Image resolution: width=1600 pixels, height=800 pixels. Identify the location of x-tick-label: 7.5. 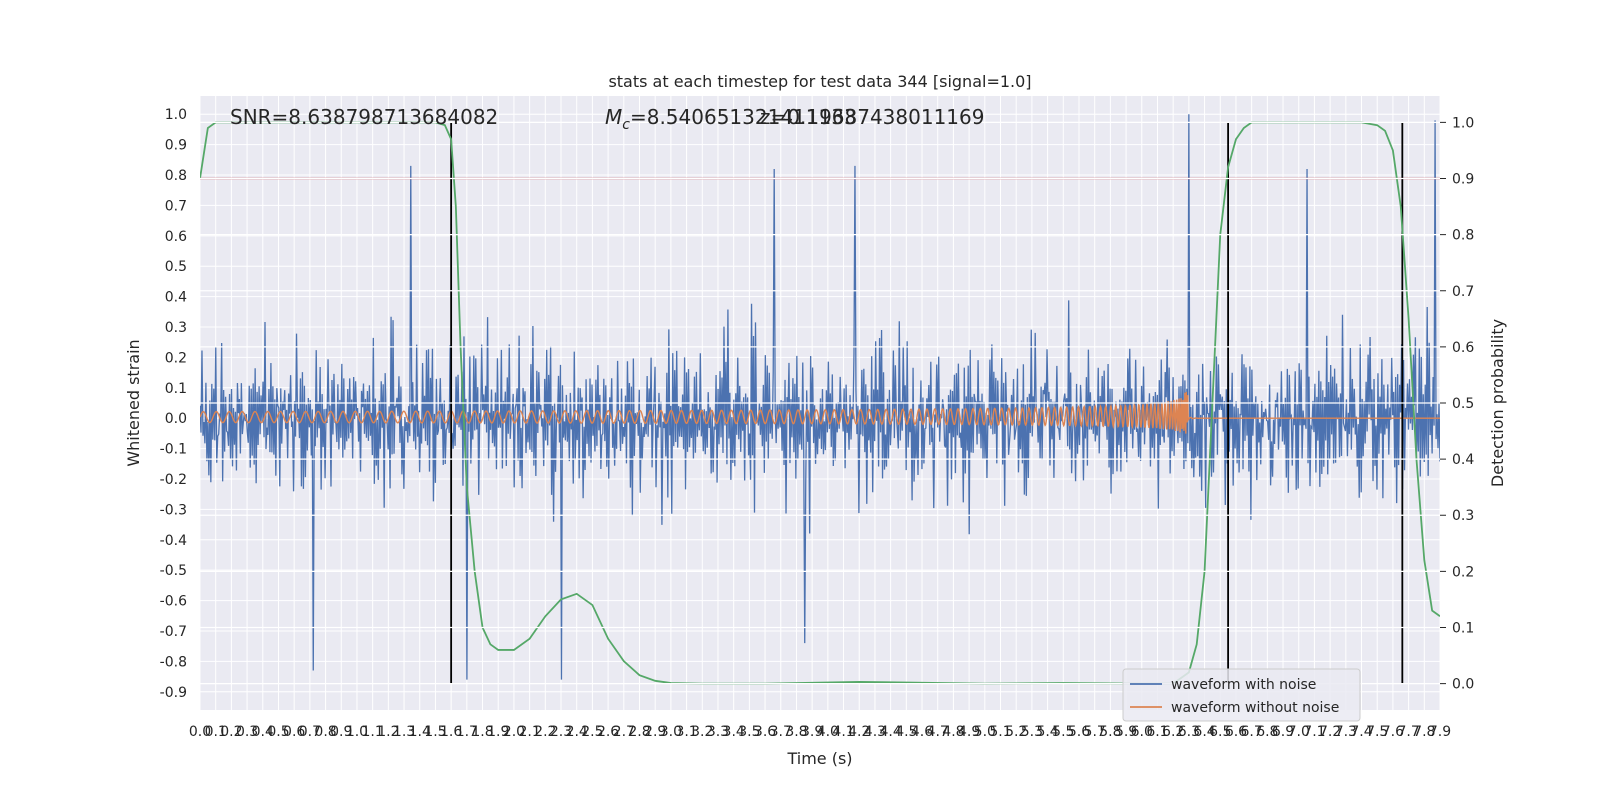
(1377, 732).